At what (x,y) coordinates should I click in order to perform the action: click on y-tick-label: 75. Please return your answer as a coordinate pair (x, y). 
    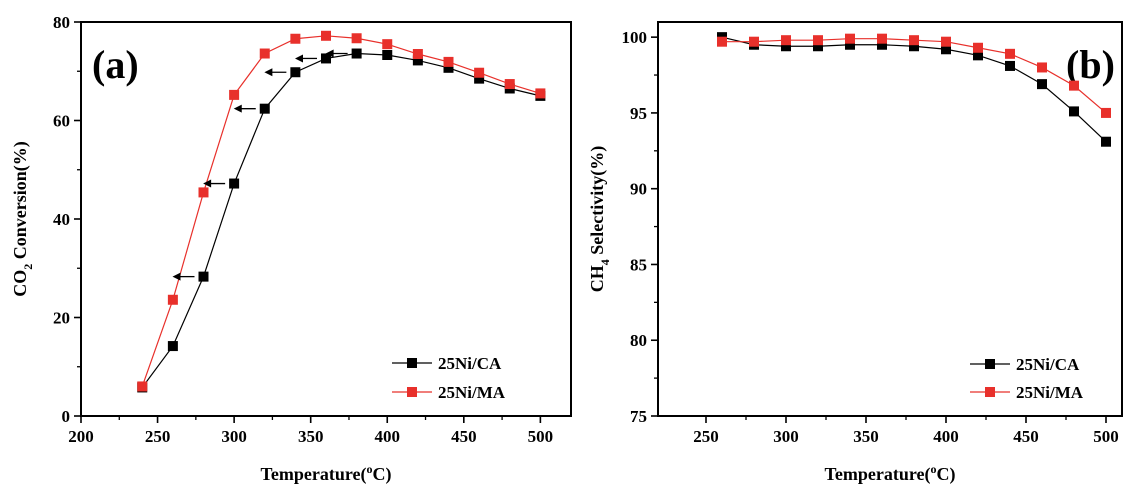
    Looking at the image, I should click on (638, 416).